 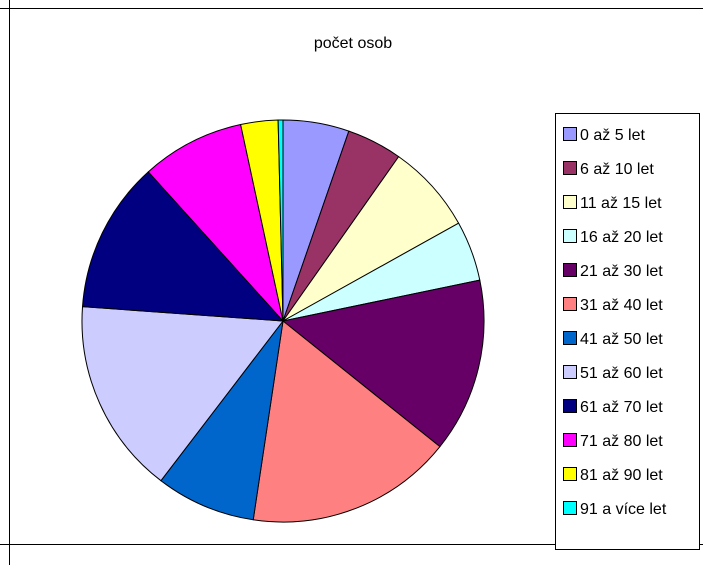 I want to click on chart-title: počet osob, so click(x=353, y=43).